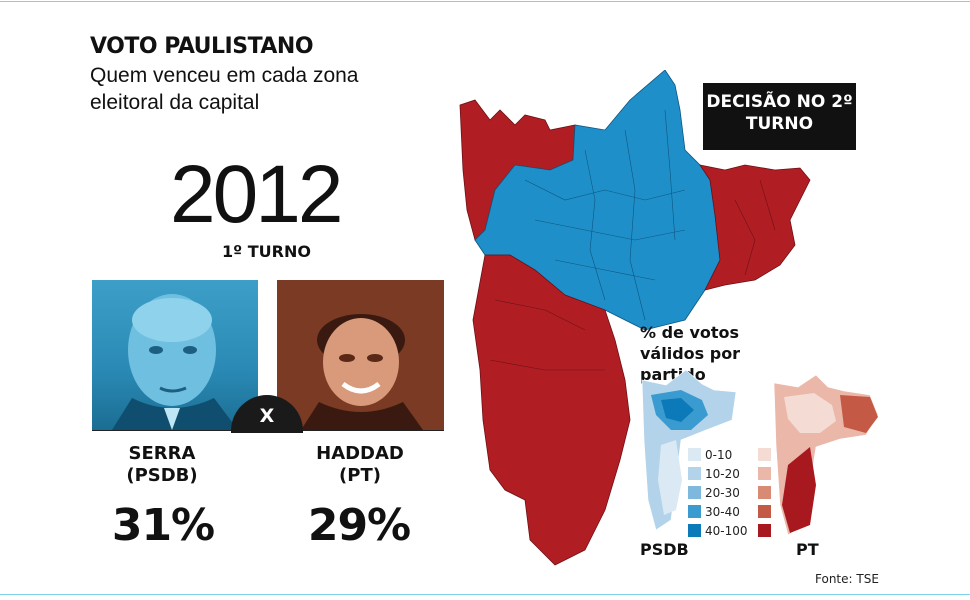  What do you see at coordinates (360, 355) in the screenshot?
I see `haddad-photo` at bounding box center [360, 355].